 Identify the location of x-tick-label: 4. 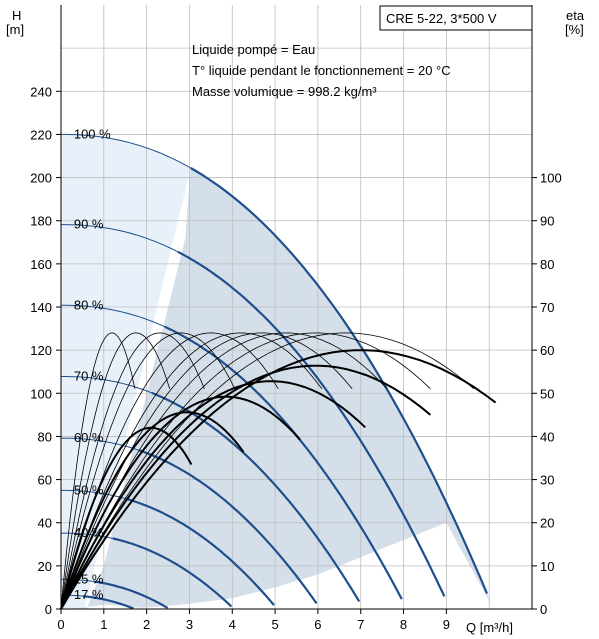
(232, 624).